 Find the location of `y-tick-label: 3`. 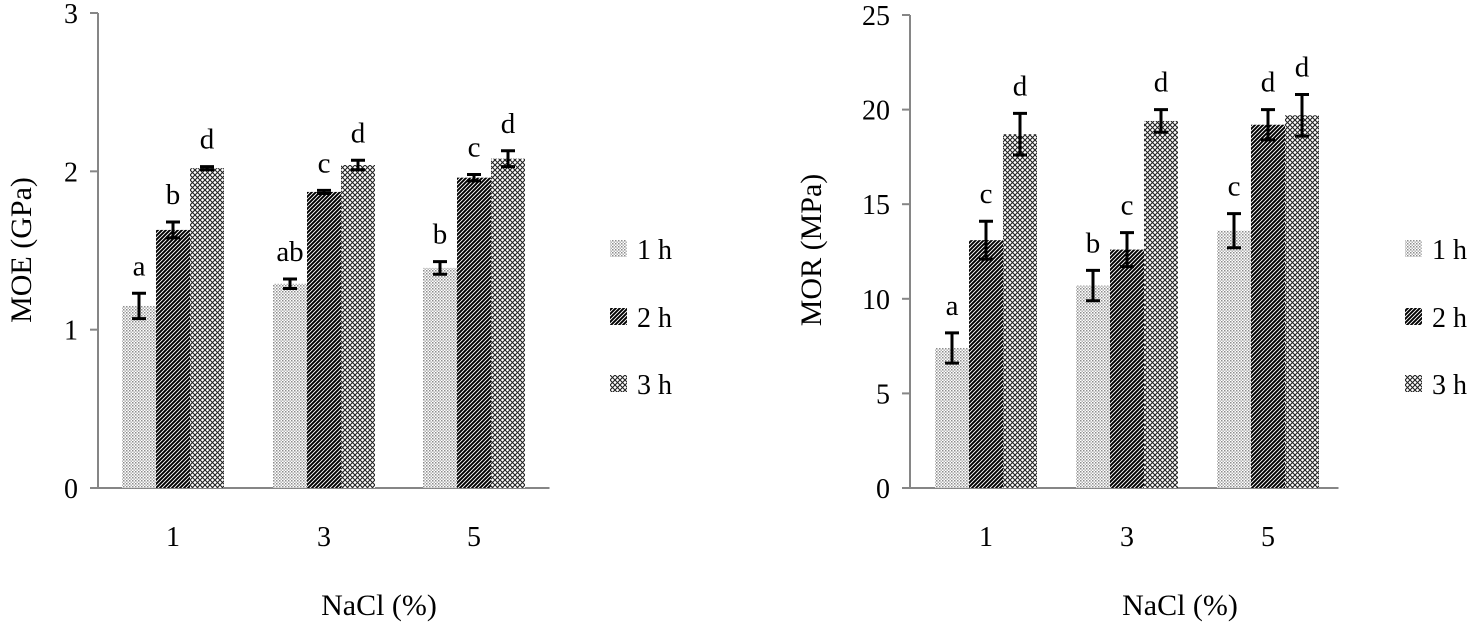

y-tick-label: 3 is located at coordinates (71, 15).